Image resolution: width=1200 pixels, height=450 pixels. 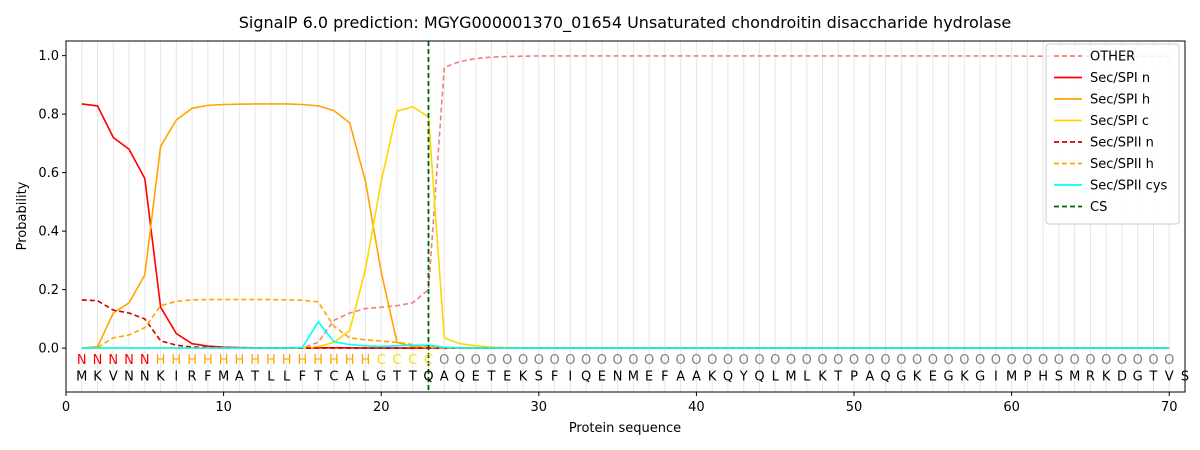 I want to click on x-tick-label: 50, so click(x=854, y=407).